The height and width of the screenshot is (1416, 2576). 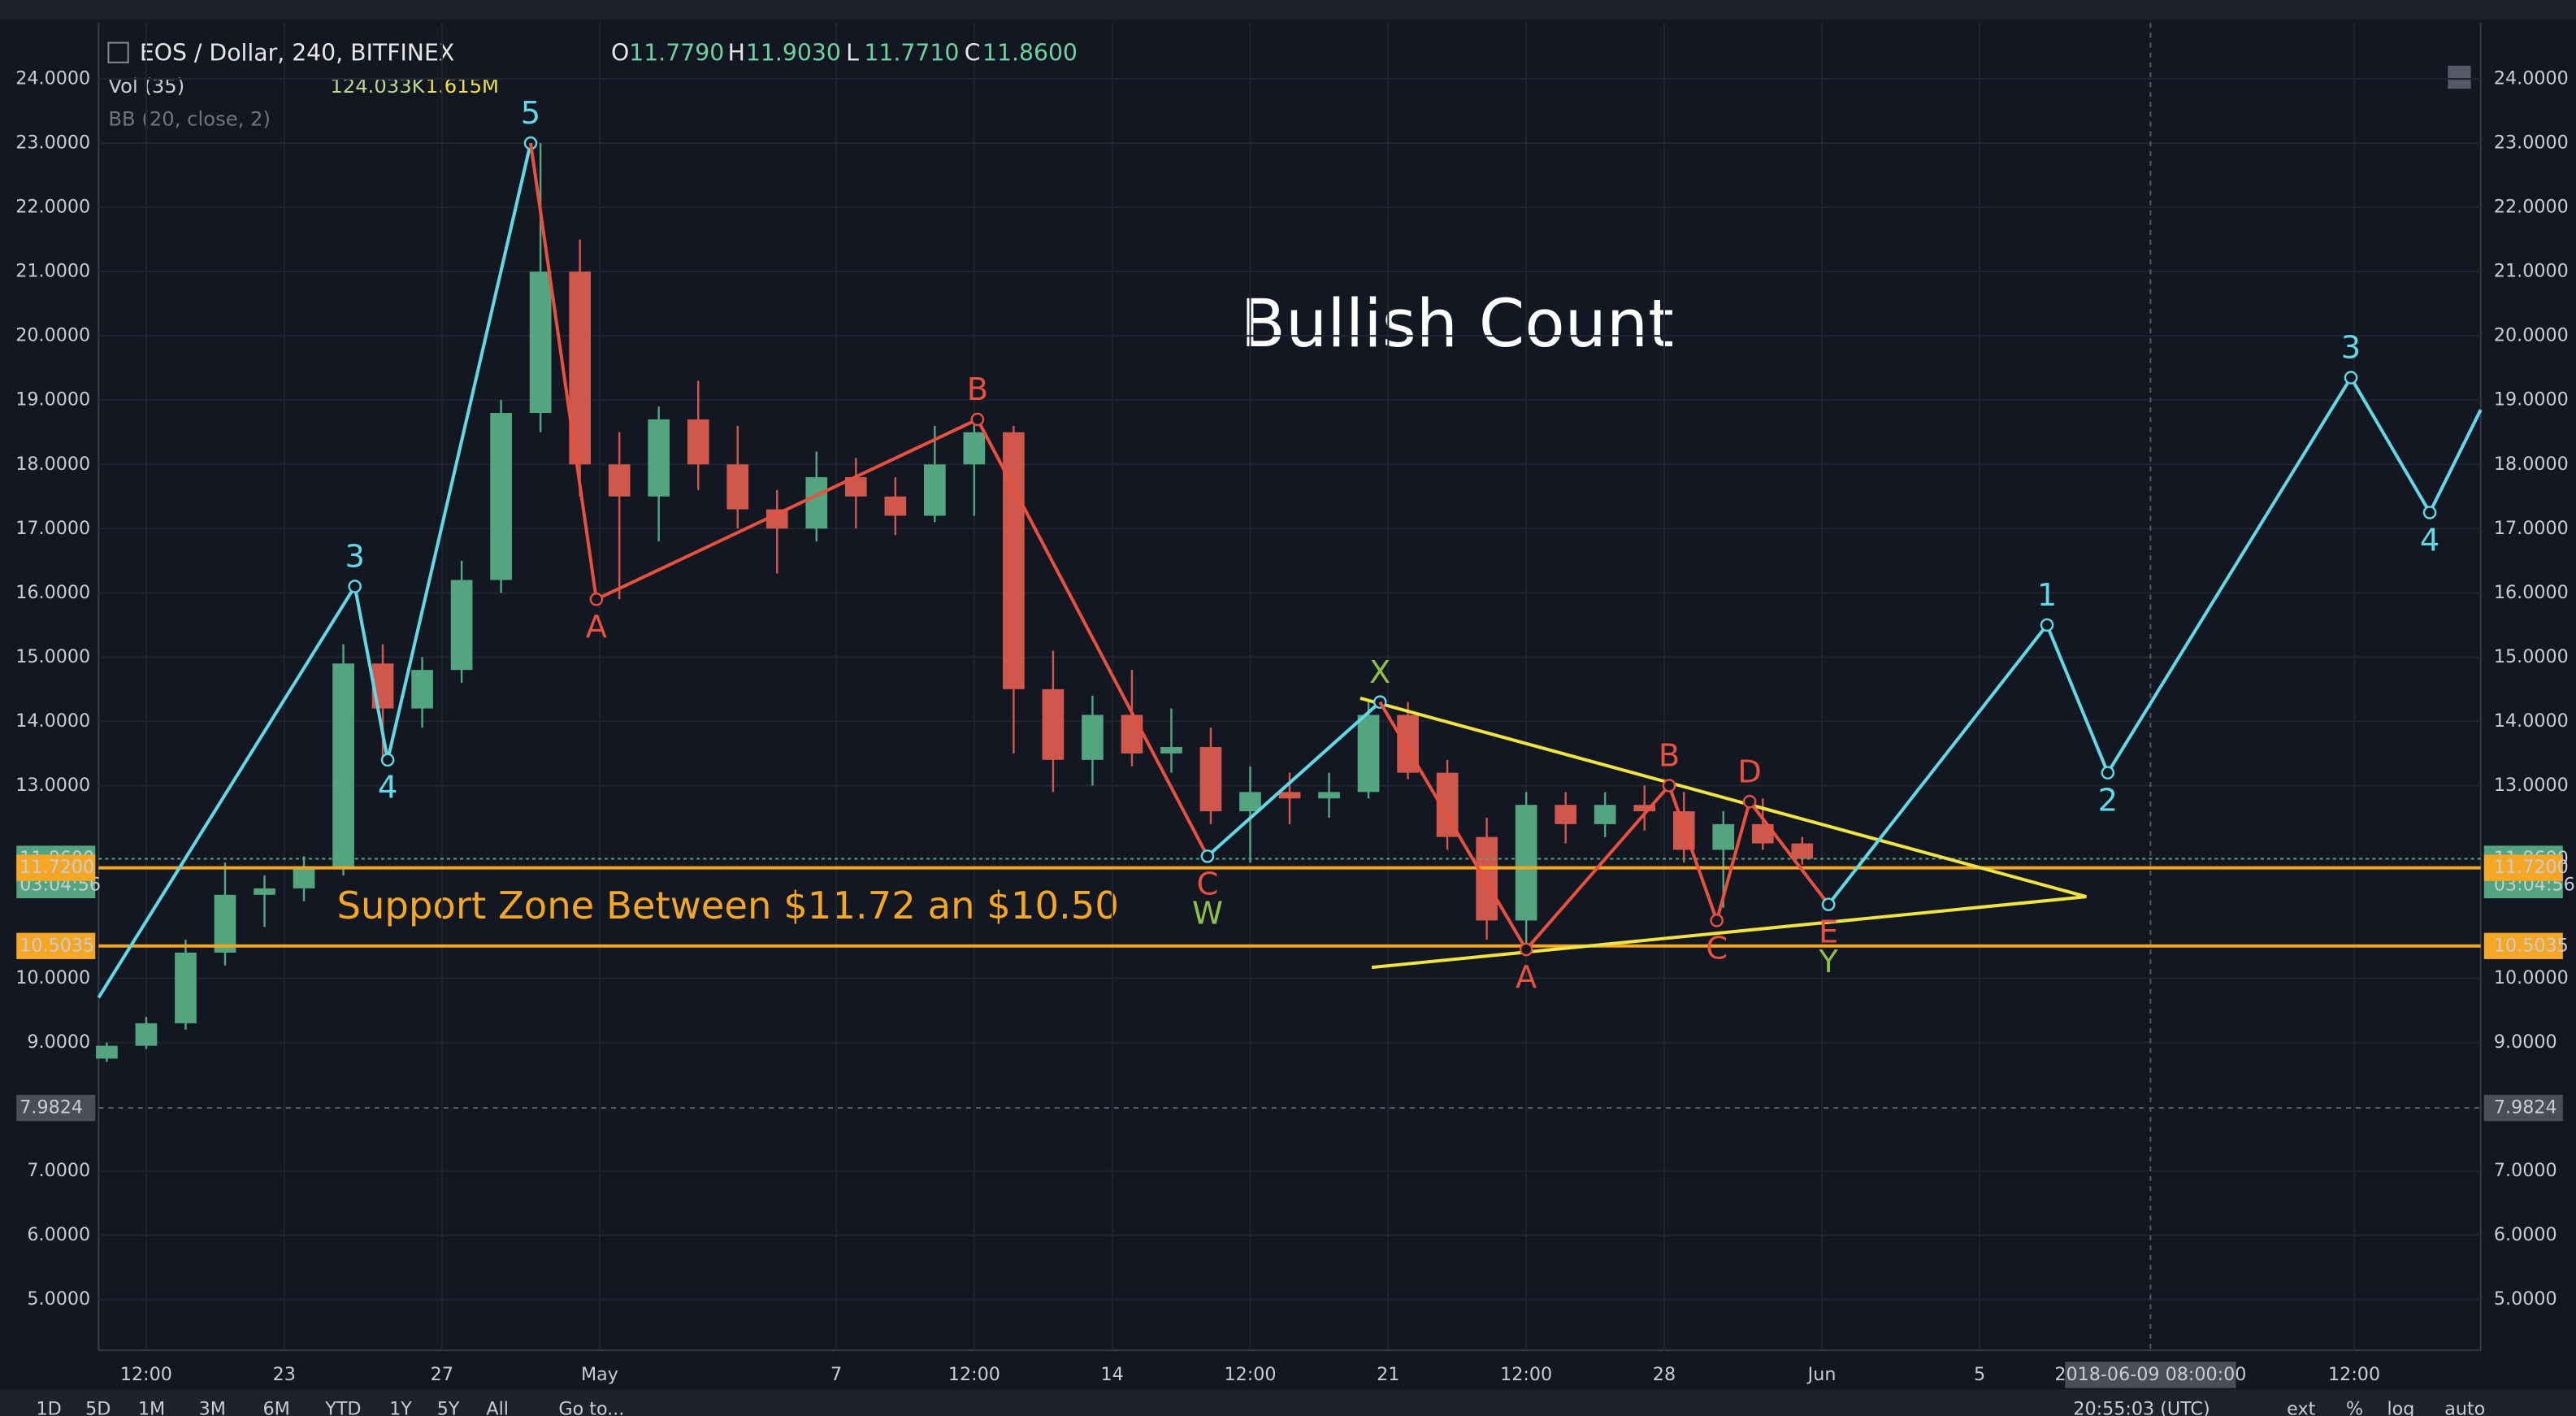 What do you see at coordinates (118, 52) in the screenshot?
I see `collapse-icon` at bounding box center [118, 52].